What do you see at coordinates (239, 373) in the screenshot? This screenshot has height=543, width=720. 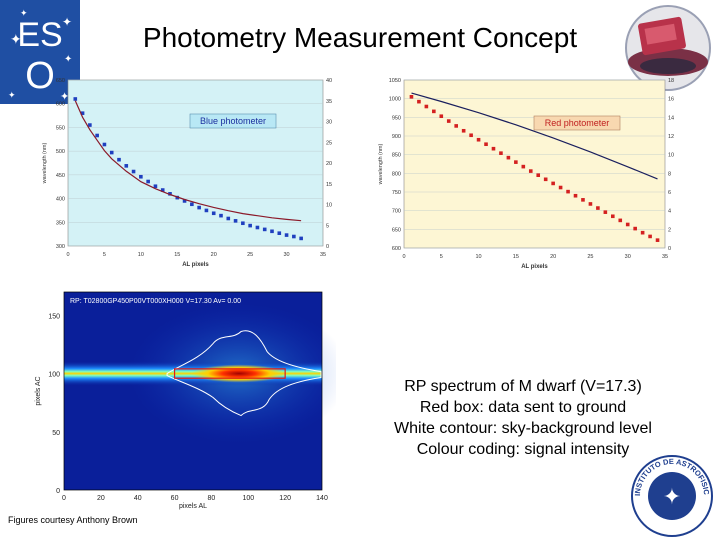 I see `intensity-core` at bounding box center [239, 373].